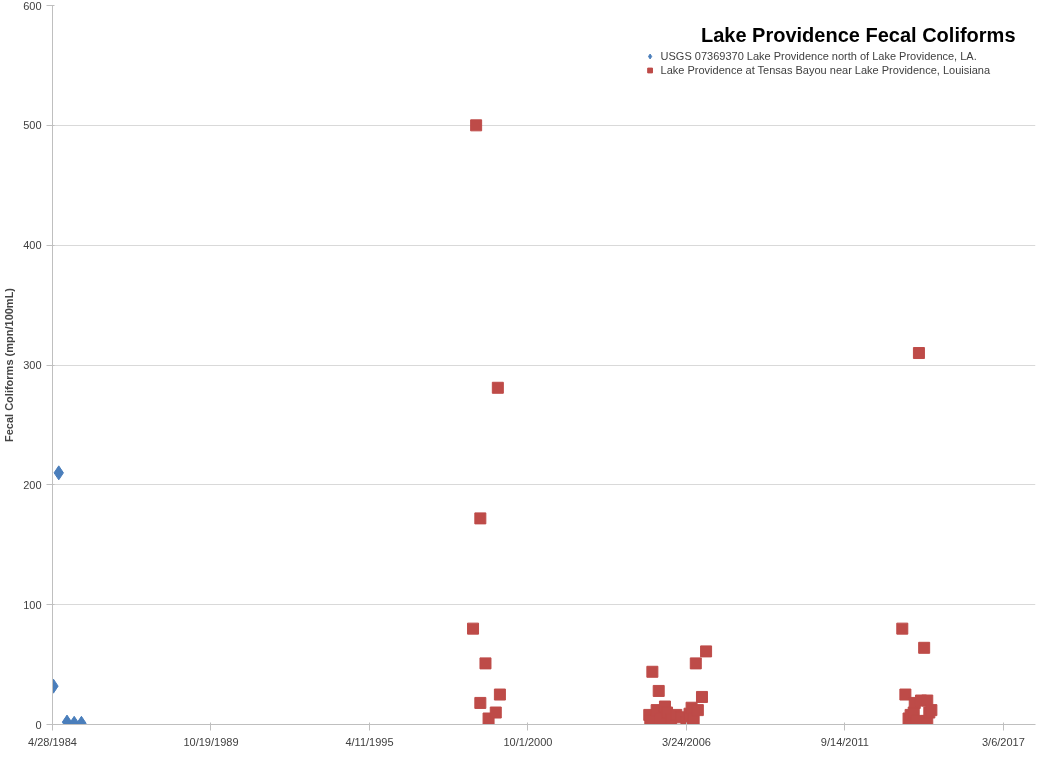 This screenshot has height=770, width=1058. Describe the element at coordinates (32, 484) in the screenshot. I see `y-tick-label: 200` at that location.